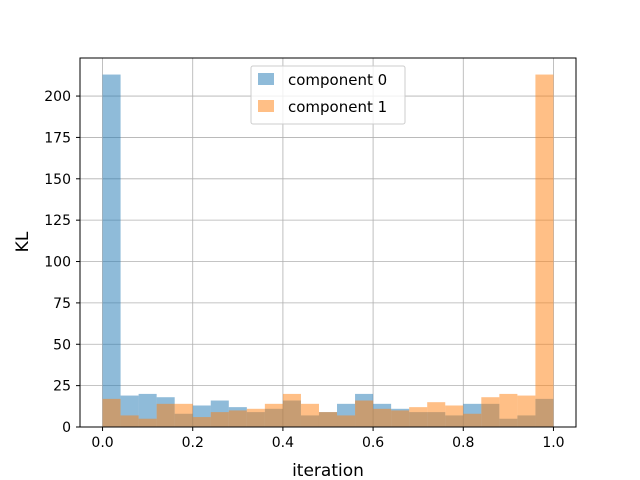 The height and width of the screenshot is (480, 640). What do you see at coordinates (57, 97) in the screenshot?
I see `y-tick-label: 200` at bounding box center [57, 97].